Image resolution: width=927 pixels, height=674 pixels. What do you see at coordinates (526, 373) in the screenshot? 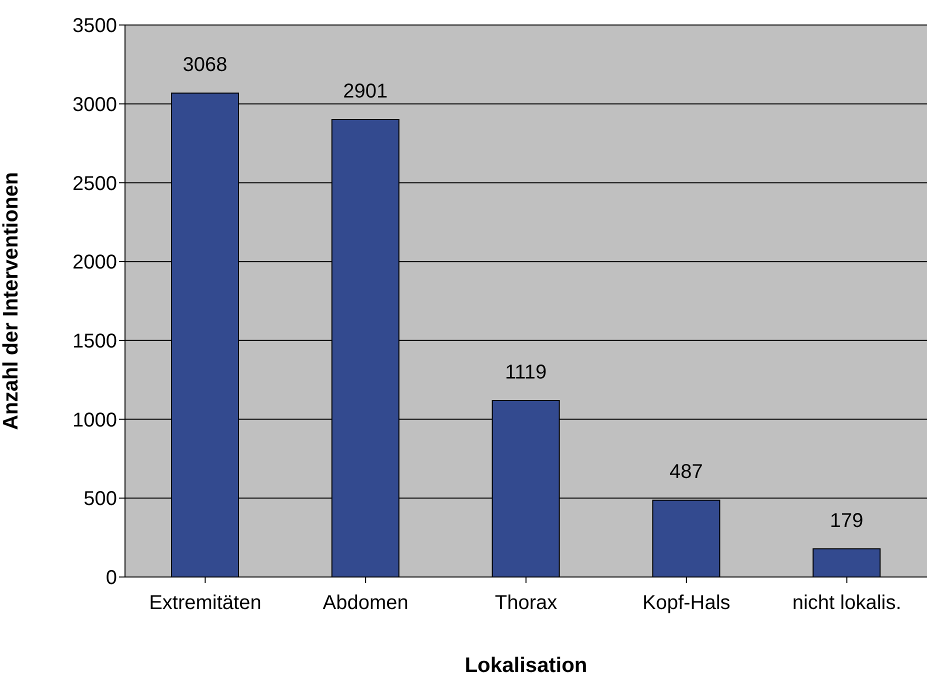
I see `data-label: 1119` at bounding box center [526, 373].